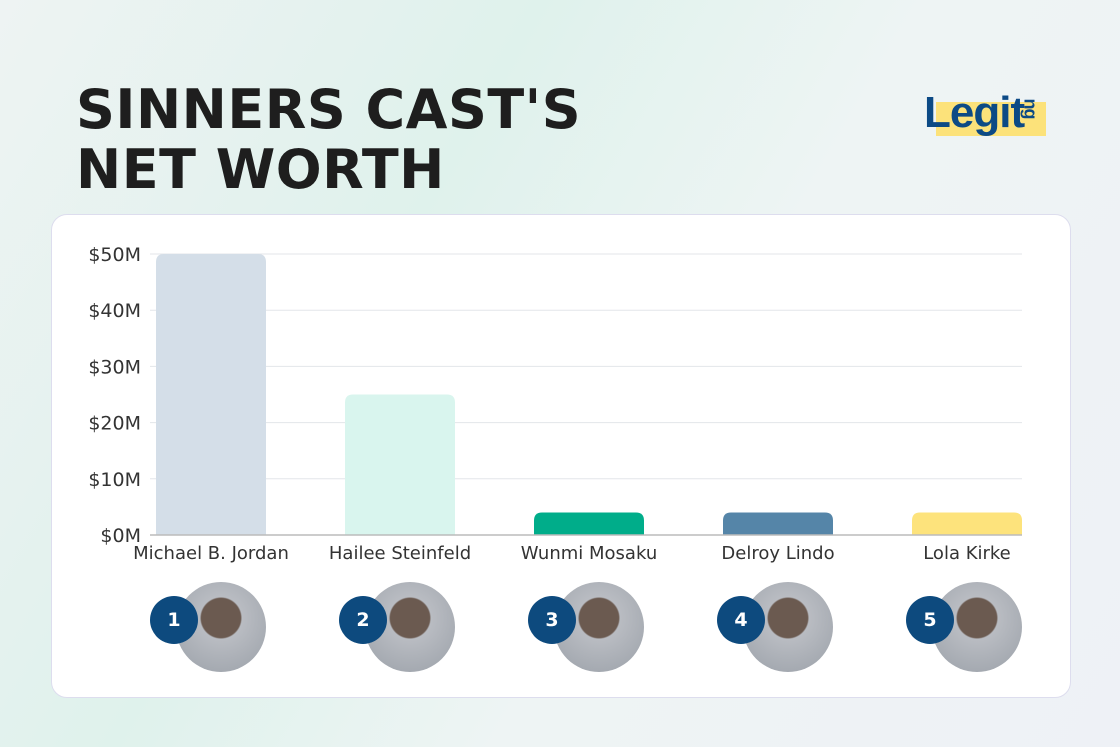  What do you see at coordinates (363, 620) in the screenshot?
I see `rank-badge: 2` at bounding box center [363, 620].